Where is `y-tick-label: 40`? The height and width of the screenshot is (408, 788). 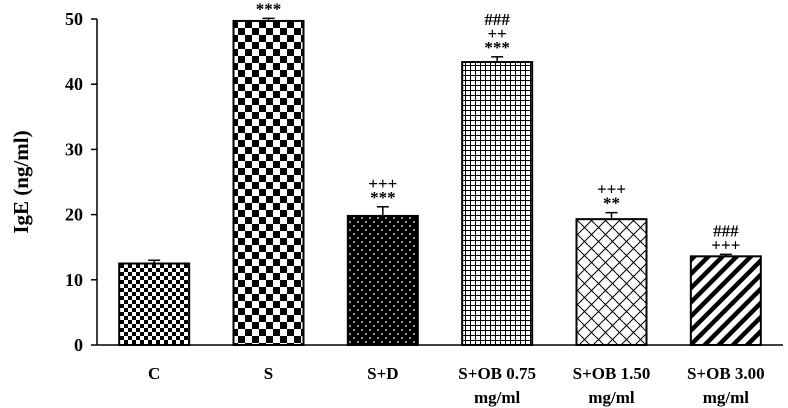 y-tick-label: 40 is located at coordinates (74, 84).